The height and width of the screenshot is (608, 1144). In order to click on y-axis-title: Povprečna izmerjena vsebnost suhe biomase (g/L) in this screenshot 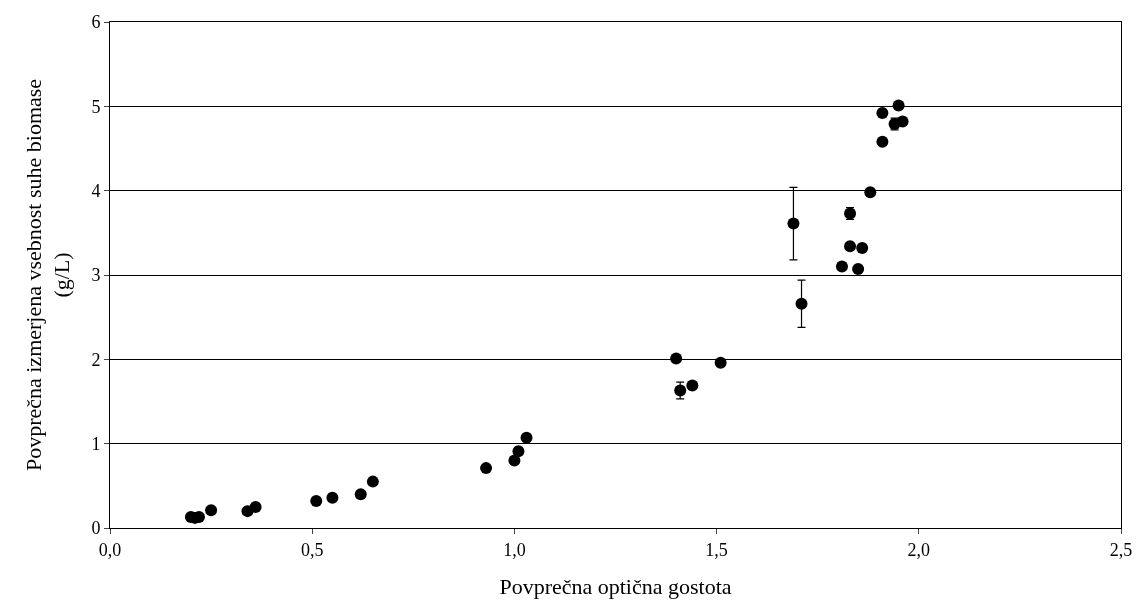, I will do `click(47, 275)`.